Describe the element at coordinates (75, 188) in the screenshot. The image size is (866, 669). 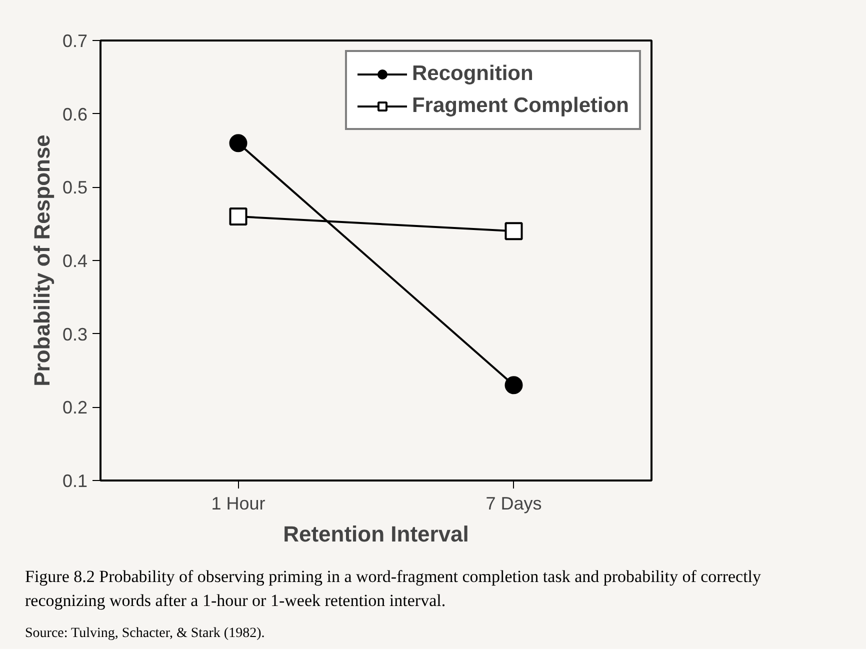
I see `y-tick-label: 0.5` at that location.